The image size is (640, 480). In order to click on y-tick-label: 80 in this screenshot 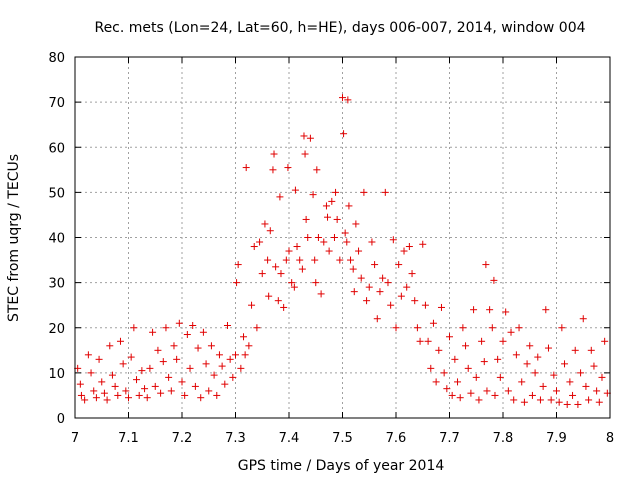, I will do `click(56, 58)`.